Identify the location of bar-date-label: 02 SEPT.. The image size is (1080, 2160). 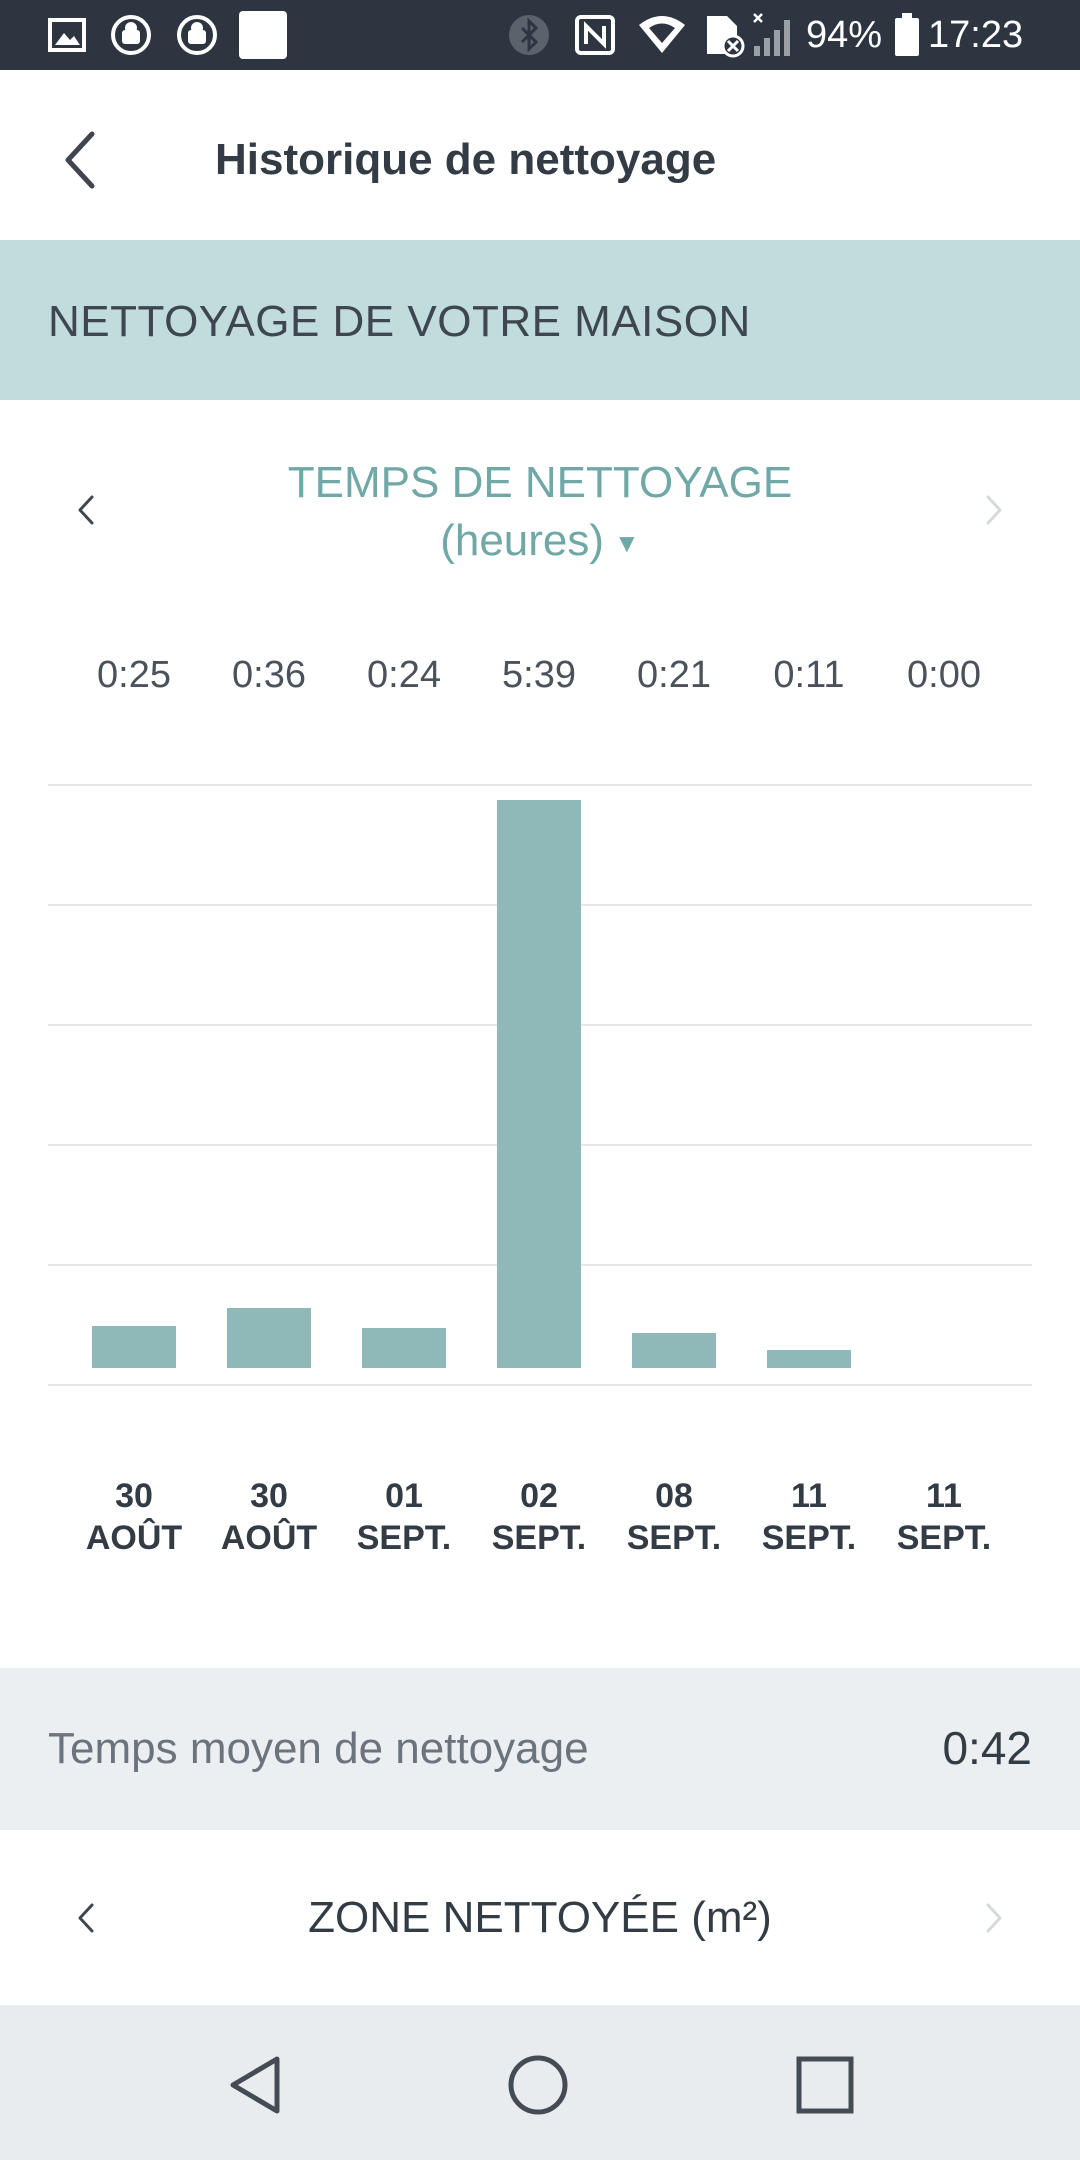
(539, 1517).